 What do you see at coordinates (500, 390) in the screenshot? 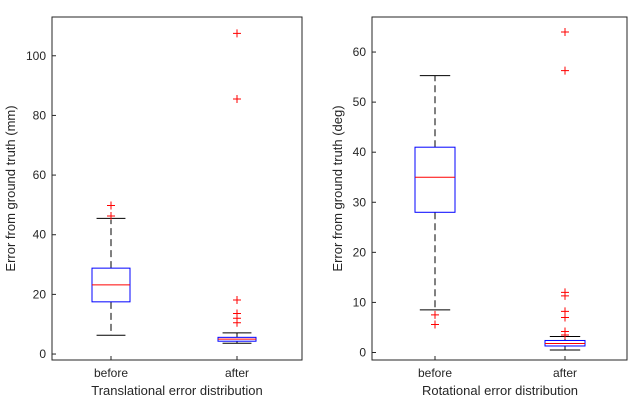
I see `x-axis-label: Rotational error distribution` at bounding box center [500, 390].